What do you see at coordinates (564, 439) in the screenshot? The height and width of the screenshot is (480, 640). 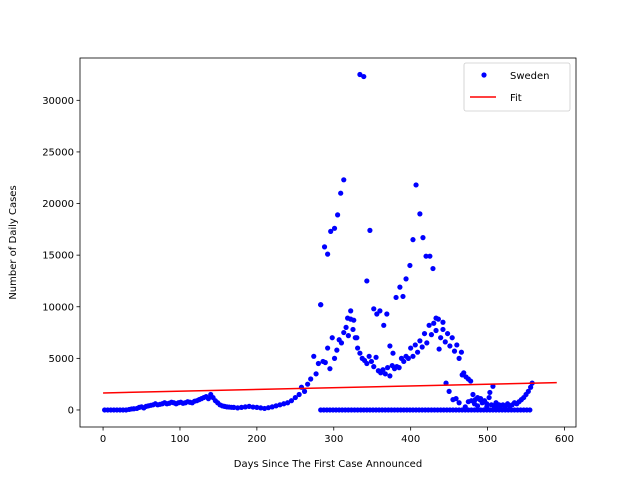 I see `x-tick-label: 600` at bounding box center [564, 439].